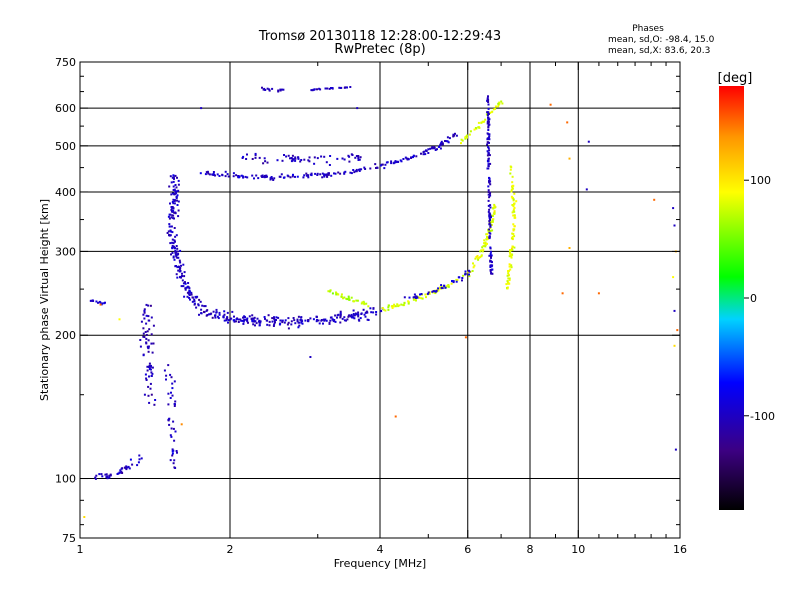  What do you see at coordinates (753, 298) in the screenshot?
I see `colorbar-tick-label: 0` at bounding box center [753, 298].